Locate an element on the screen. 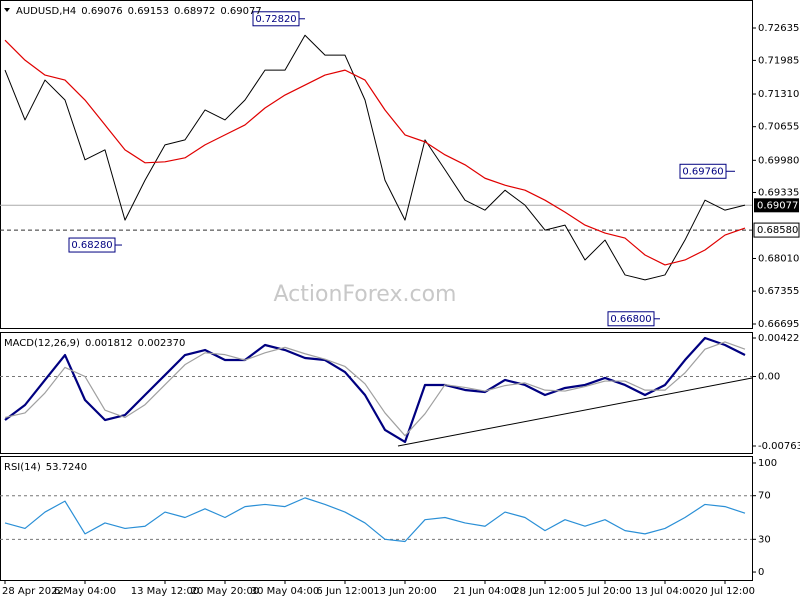  x-tick-label: 6 May 04:00 is located at coordinates (85, 591).